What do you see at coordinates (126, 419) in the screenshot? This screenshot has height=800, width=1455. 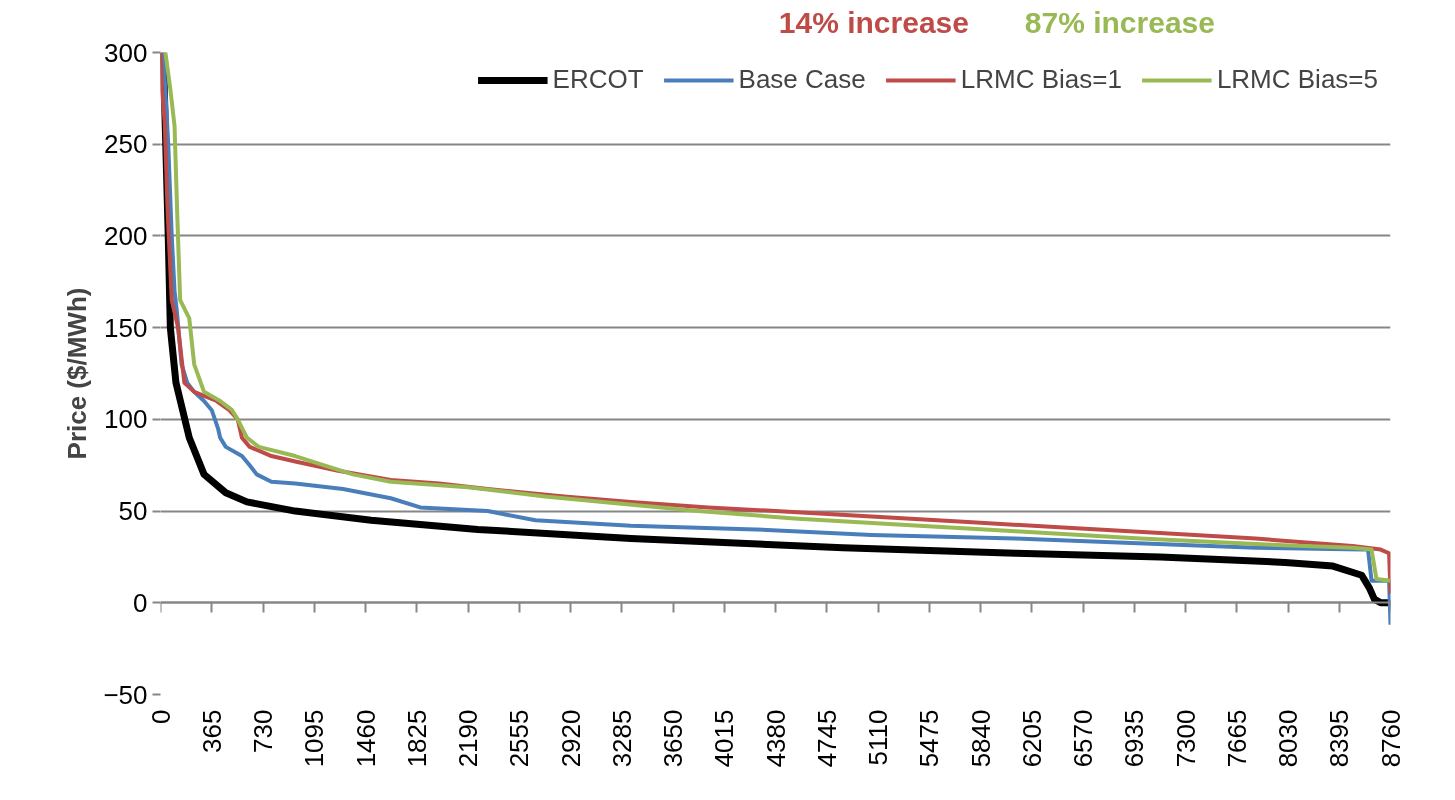 I see `y-tick-label: 100` at bounding box center [126, 419].